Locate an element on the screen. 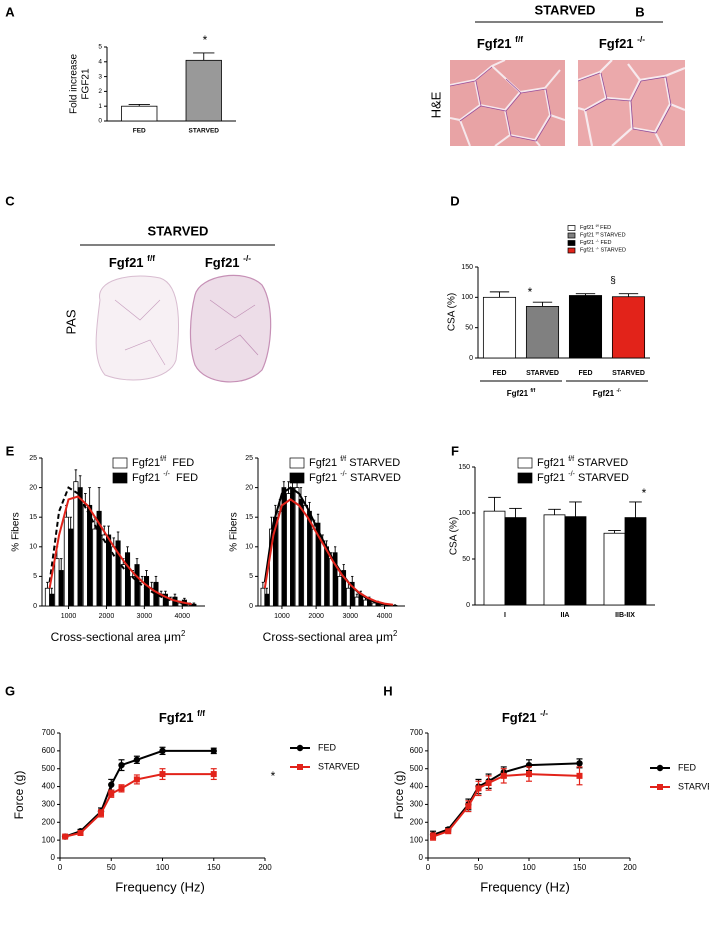  legend-label: Fgf21 -/- FED is located at coordinates (596, 243).